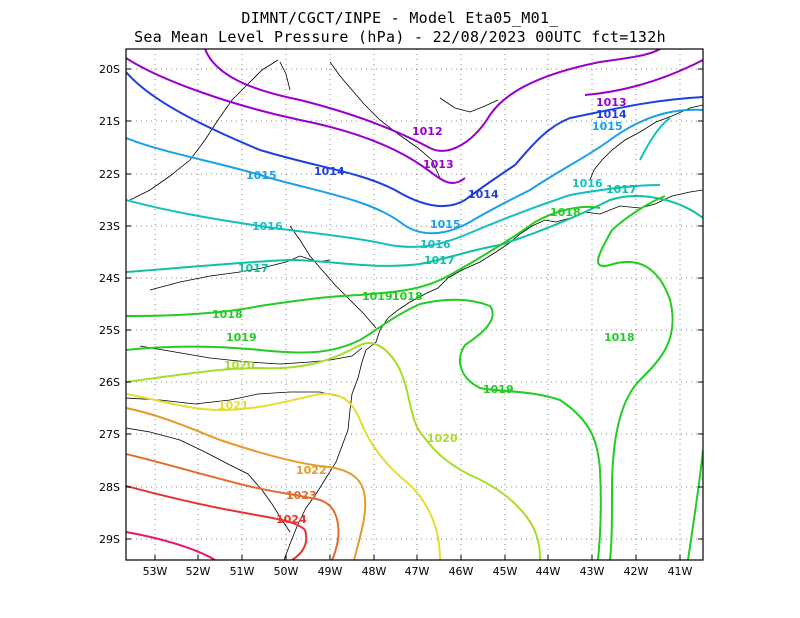 The image size is (800, 618). I want to click on isobar-1019-east, so click(695, 504).